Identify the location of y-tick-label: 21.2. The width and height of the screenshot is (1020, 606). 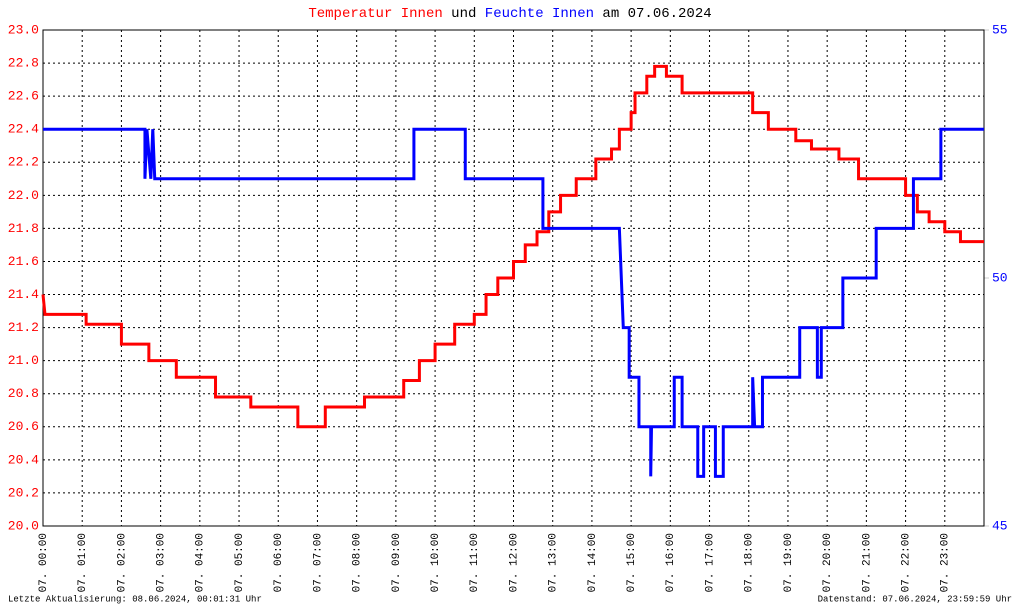
(23, 327).